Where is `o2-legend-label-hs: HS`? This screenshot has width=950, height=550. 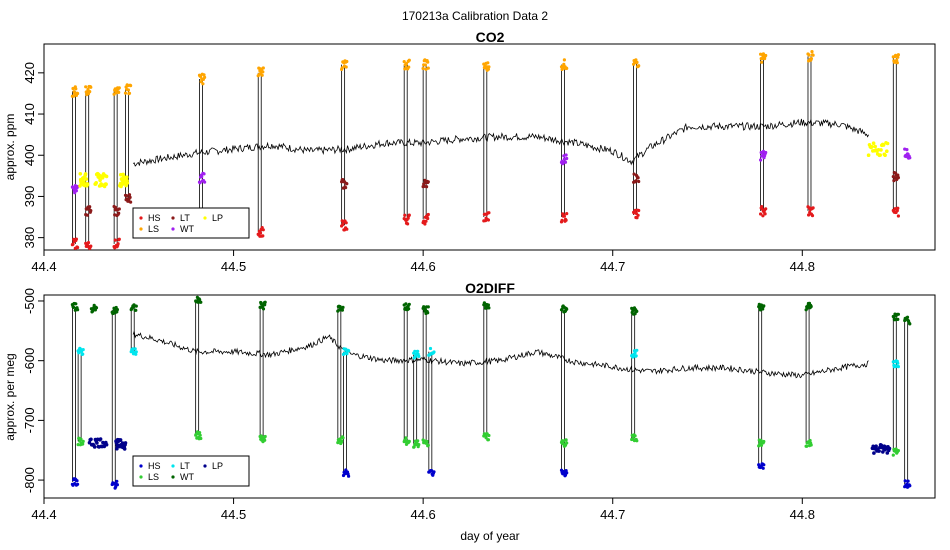 o2-legend-label-hs: HS is located at coordinates (154, 466).